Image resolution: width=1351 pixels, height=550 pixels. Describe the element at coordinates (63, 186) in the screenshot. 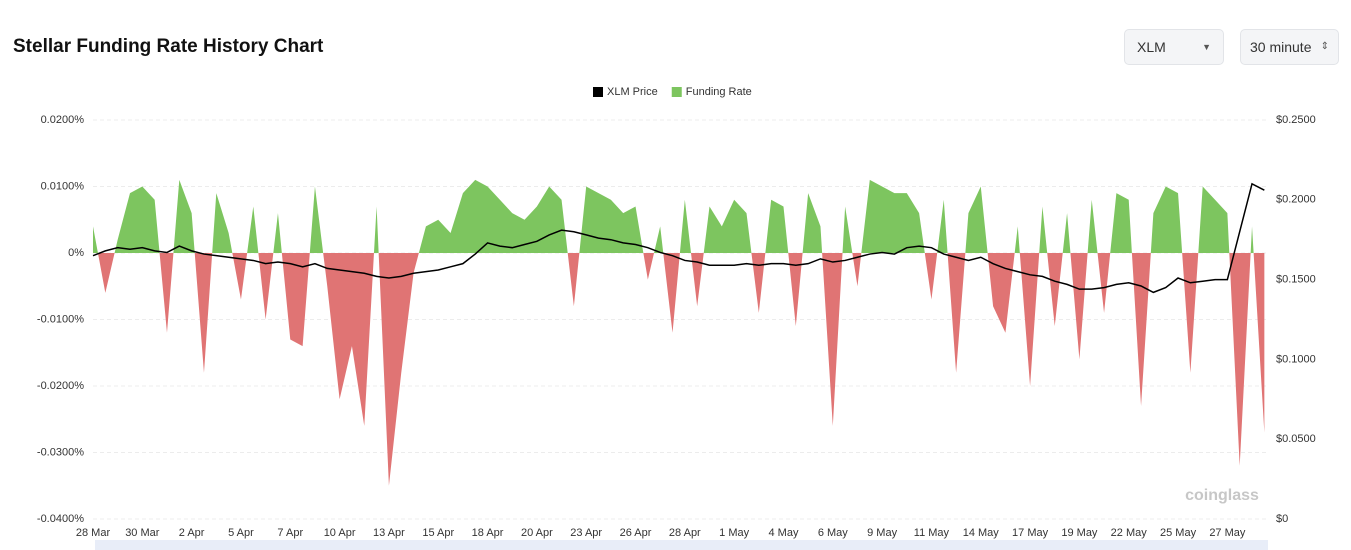

I see `y-tick-label: 0.0100%` at that location.